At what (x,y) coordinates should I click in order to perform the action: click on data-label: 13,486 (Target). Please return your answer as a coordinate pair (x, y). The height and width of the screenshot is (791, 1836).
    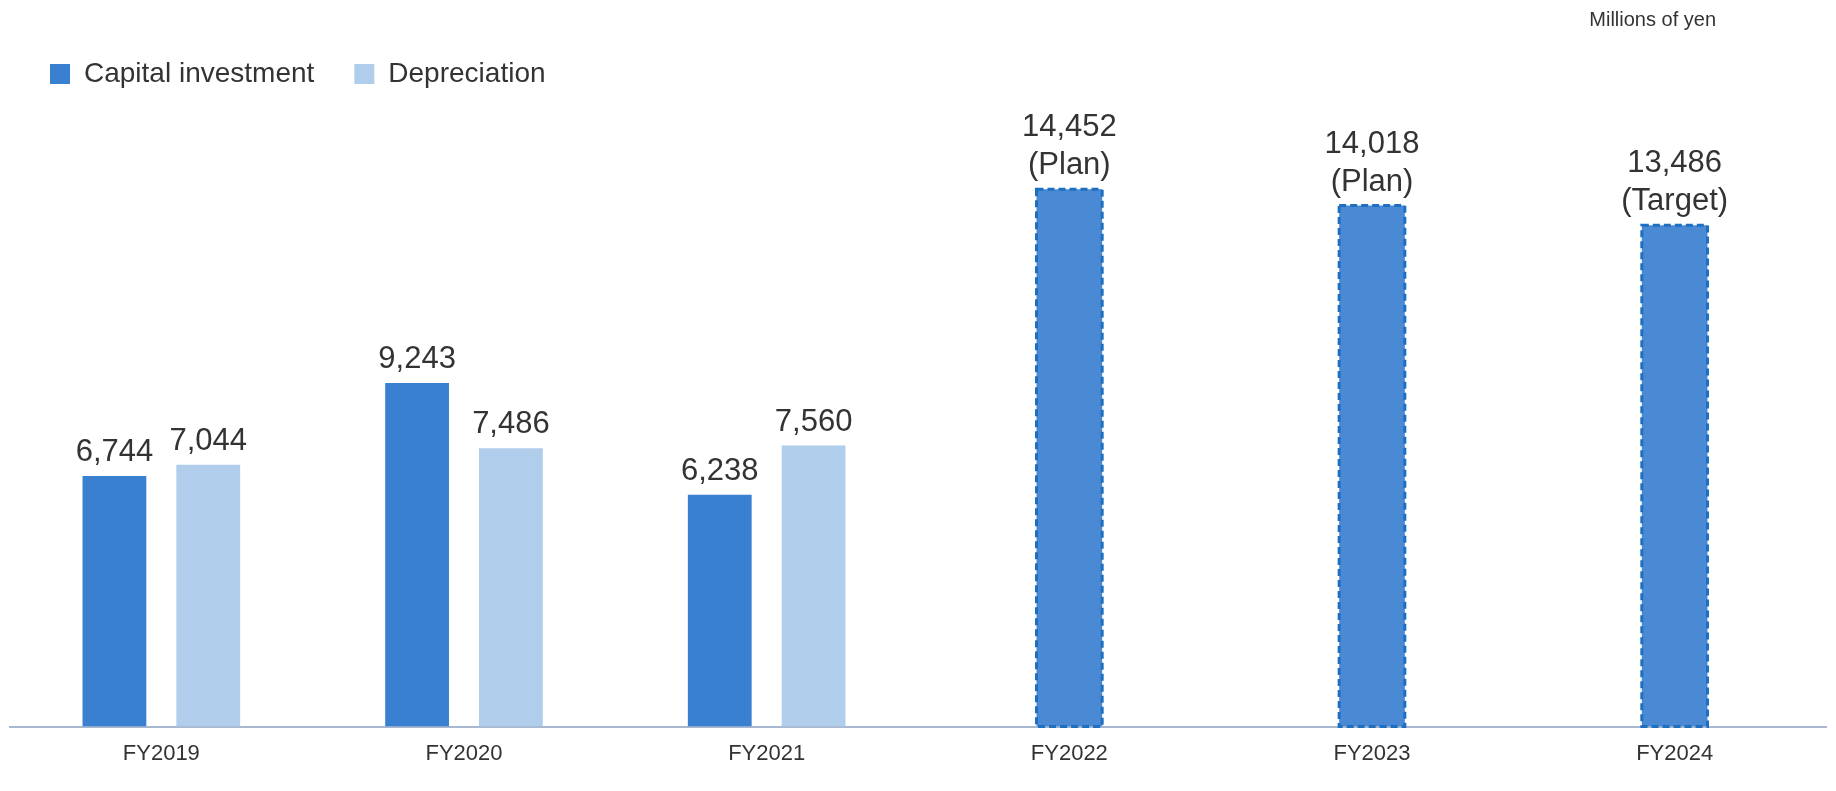
    Looking at the image, I should click on (1675, 181).